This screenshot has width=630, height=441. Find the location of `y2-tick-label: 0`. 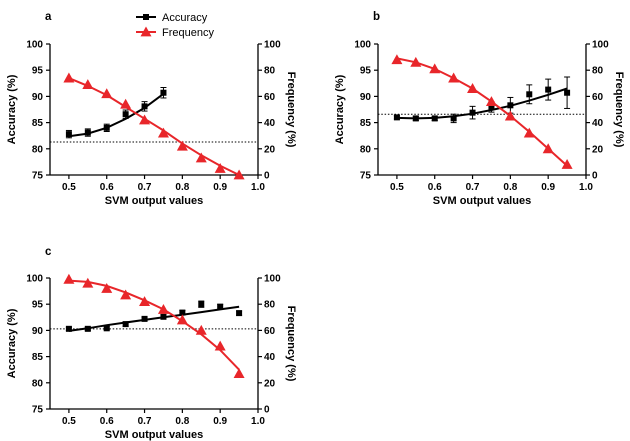

y2-tick-label: 0 is located at coordinates (267, 176).